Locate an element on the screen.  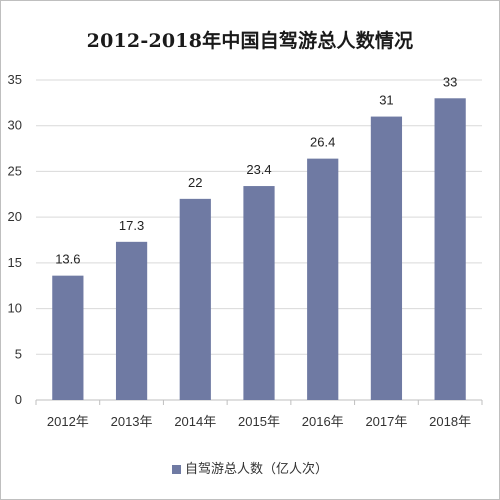
x-tick-label: 2016年 is located at coordinates (323, 421).